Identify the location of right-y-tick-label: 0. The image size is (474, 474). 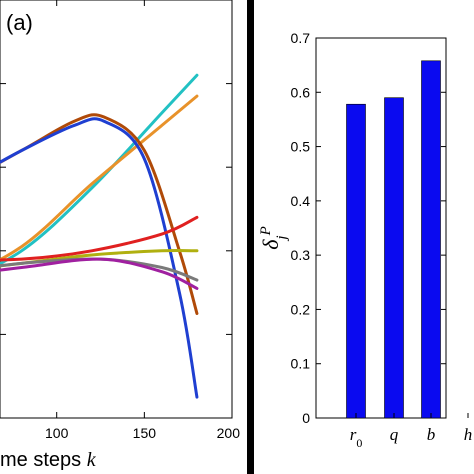
(306, 418).